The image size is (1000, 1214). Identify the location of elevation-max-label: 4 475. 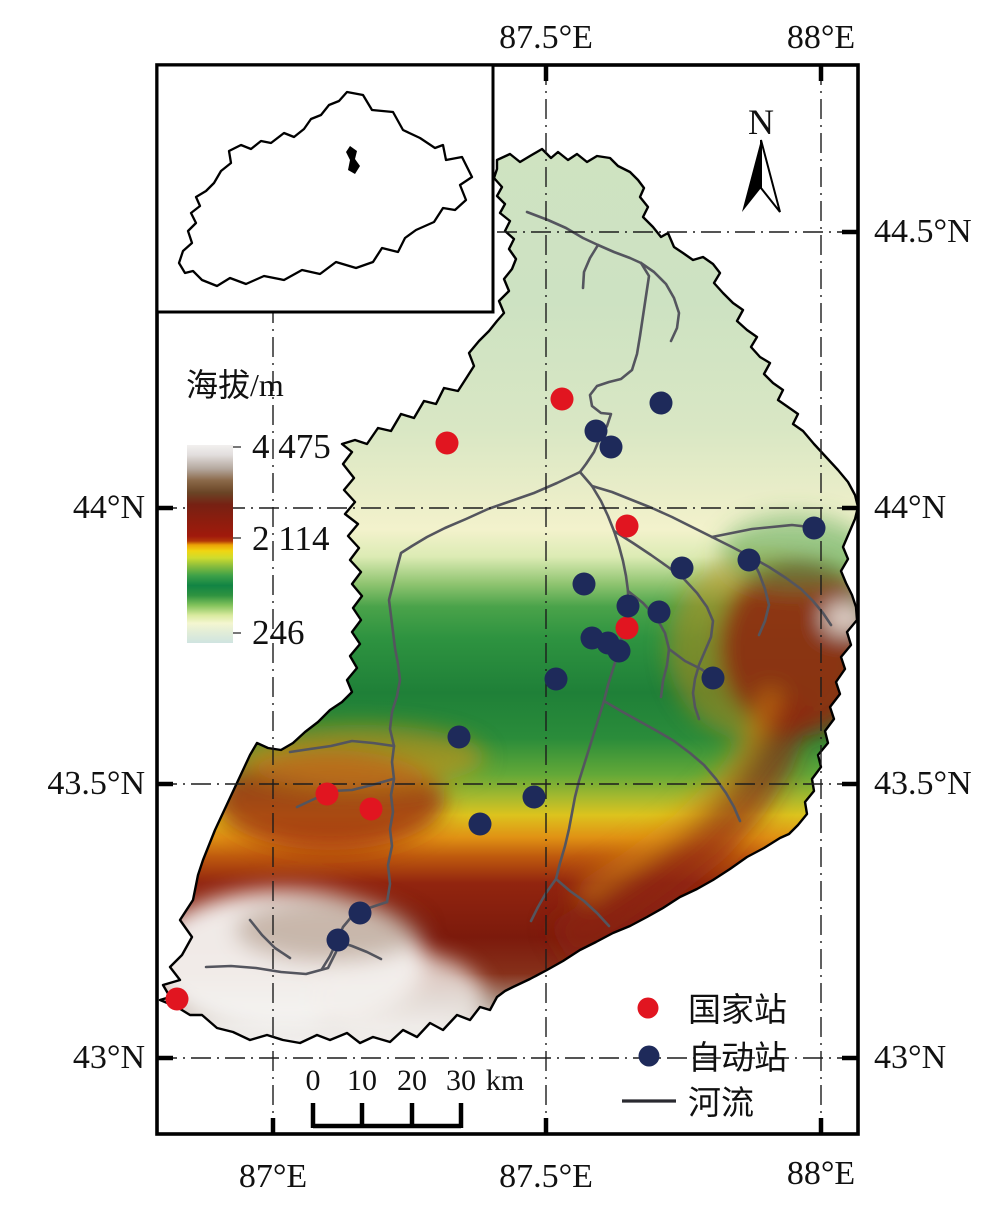
(291, 446).